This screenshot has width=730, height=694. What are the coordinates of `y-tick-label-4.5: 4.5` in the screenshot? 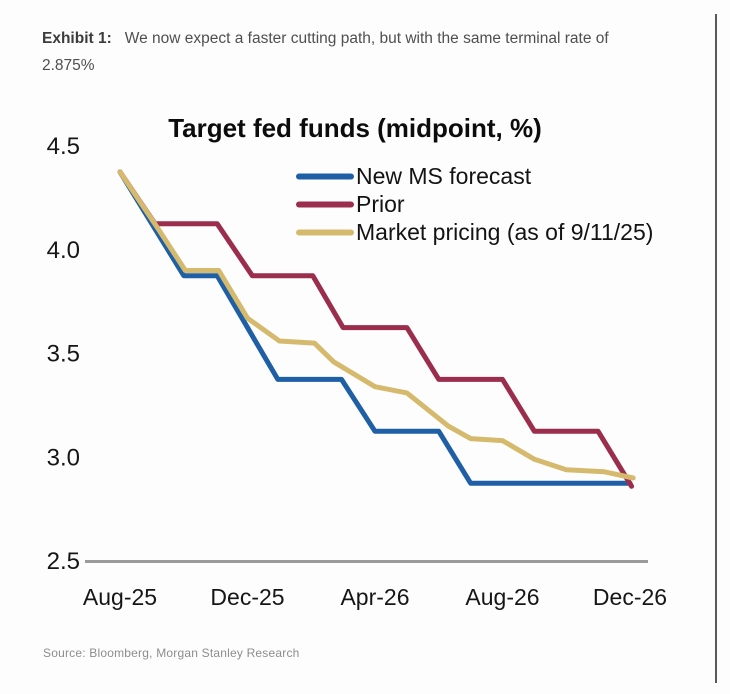 It's located at (63, 146).